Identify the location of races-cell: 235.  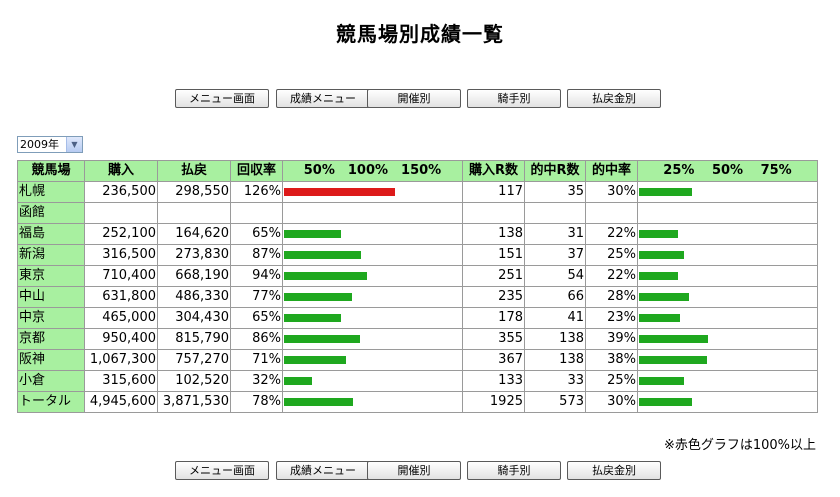
(493, 297).